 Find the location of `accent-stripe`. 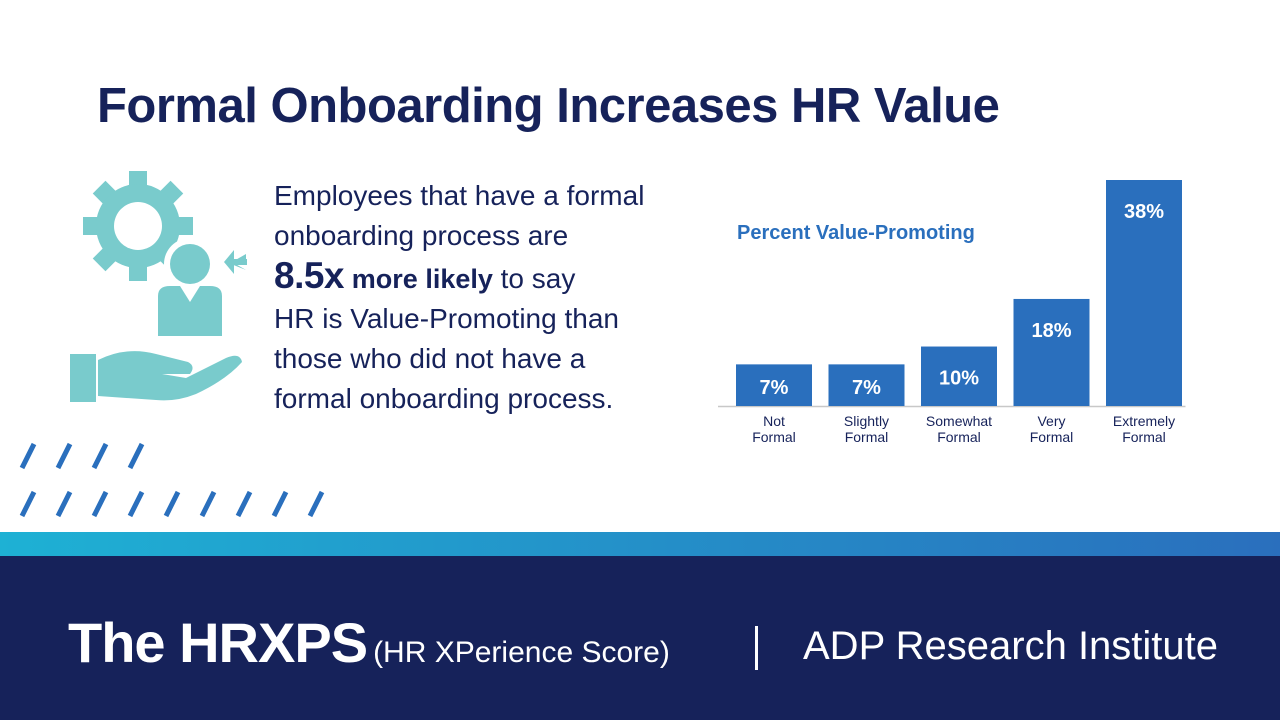

accent-stripe is located at coordinates (640, 544).